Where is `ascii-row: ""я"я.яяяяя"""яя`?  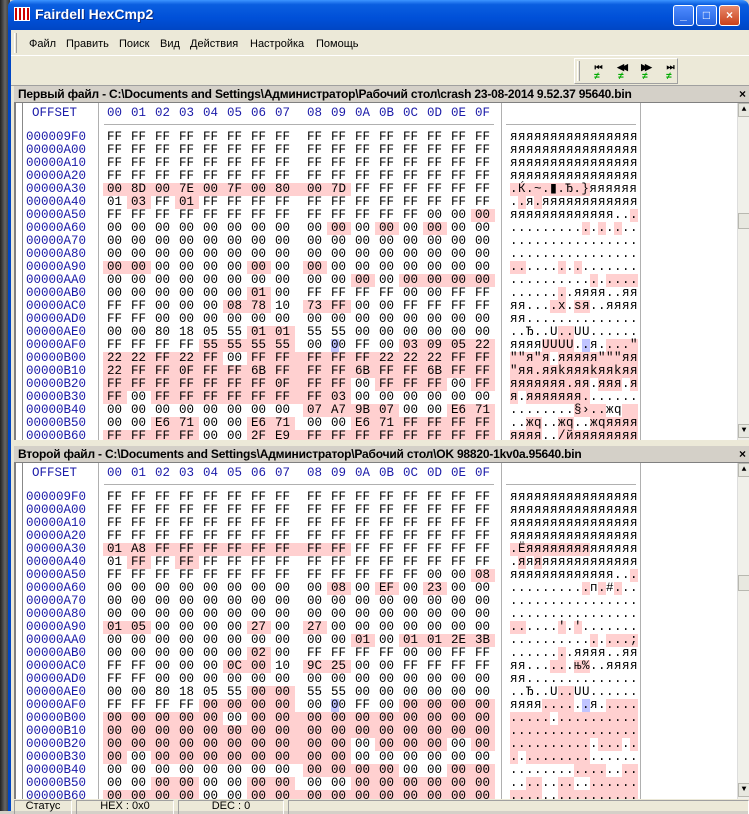 ascii-row: ""я"я.яяяяя"""яя is located at coordinates (574, 358).